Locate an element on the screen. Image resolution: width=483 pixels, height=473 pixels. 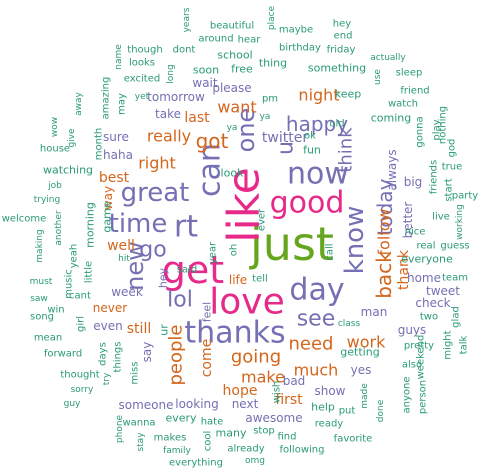
cloud-word: hate is located at coordinates (212, 422).